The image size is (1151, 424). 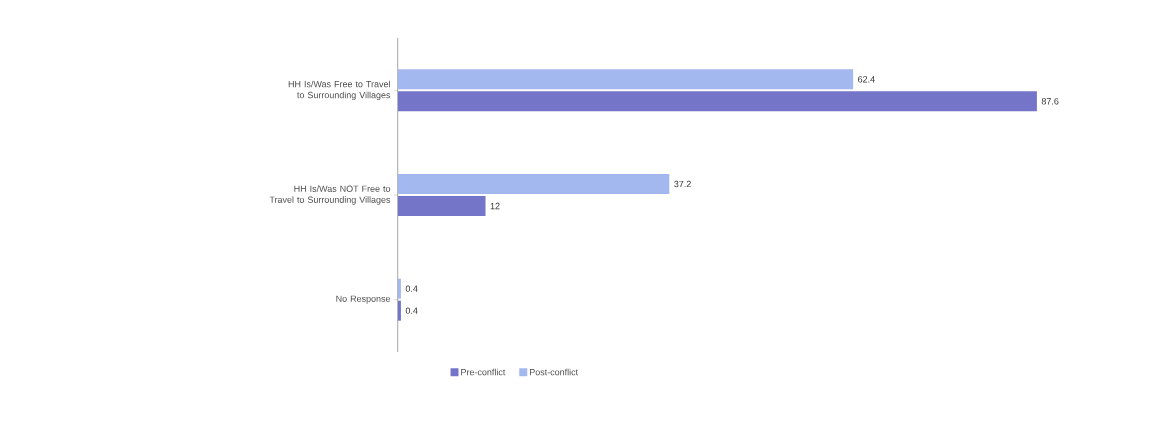 What do you see at coordinates (495, 206) in the screenshot?
I see `data-label: 12` at bounding box center [495, 206].